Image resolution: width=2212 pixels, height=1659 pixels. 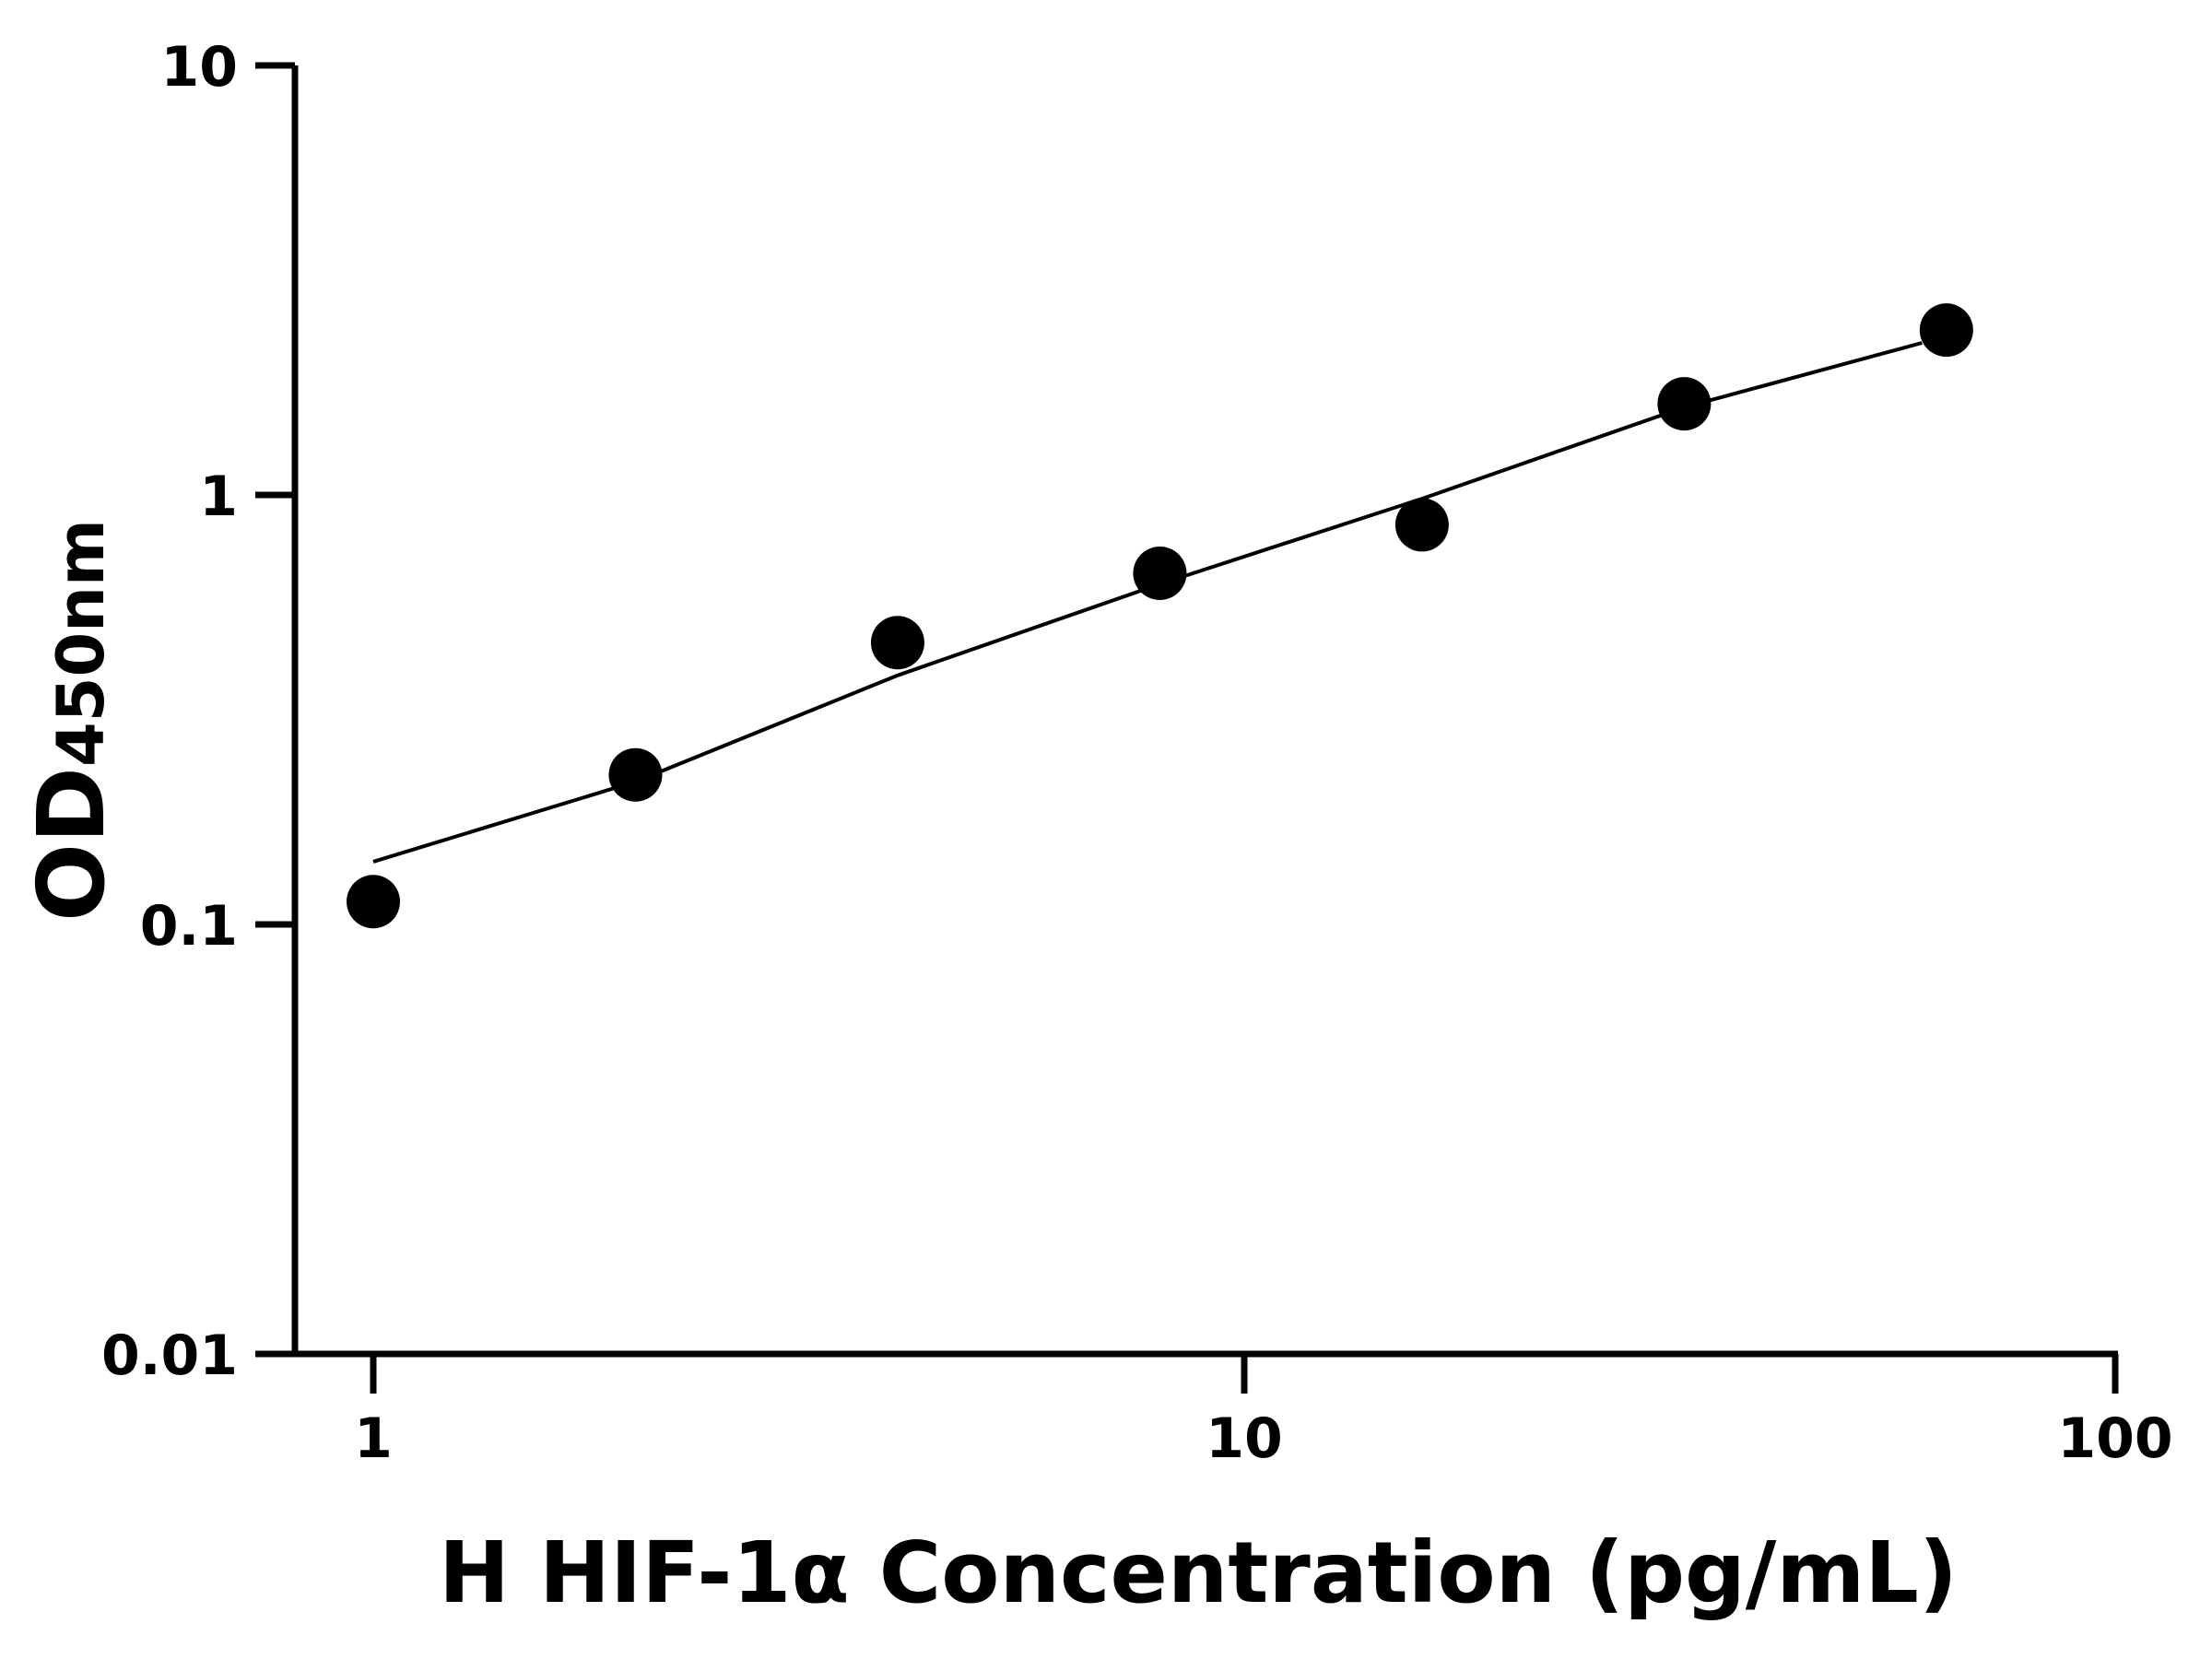 I want to click on y-axis-label-sub: 450nm, so click(x=81, y=643).